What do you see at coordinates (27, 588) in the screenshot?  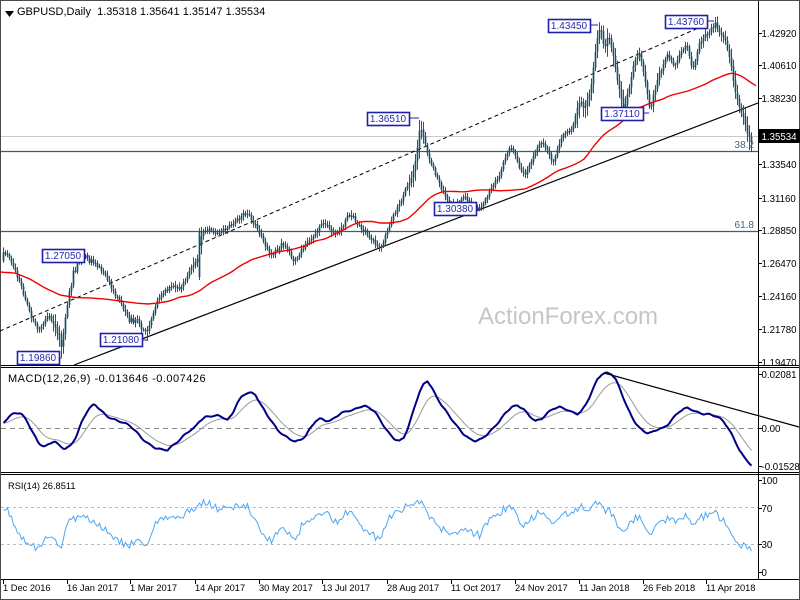 I see `svg-text: 1 Dec 2016` at bounding box center [27, 588].